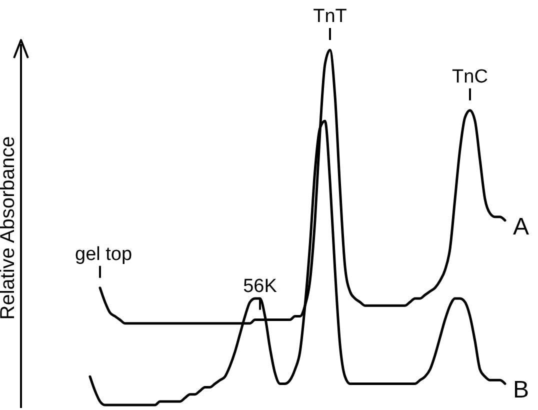  What do you see at coordinates (330, 16) in the screenshot?
I see `text: TnT` at bounding box center [330, 16].